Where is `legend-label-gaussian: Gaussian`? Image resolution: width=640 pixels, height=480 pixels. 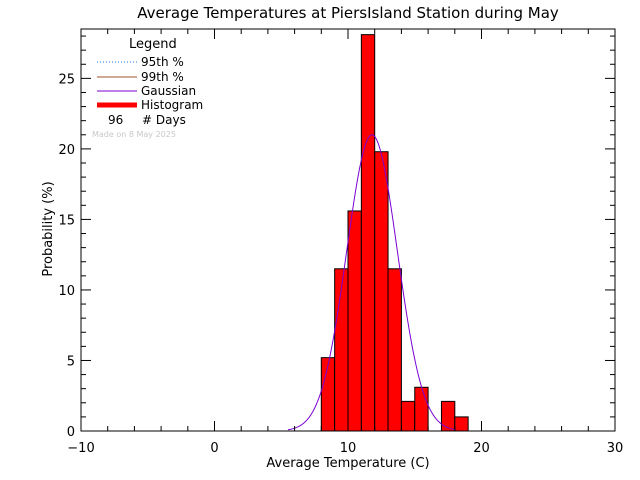
legend-label-gaussian: Gaussian is located at coordinates (168, 91).